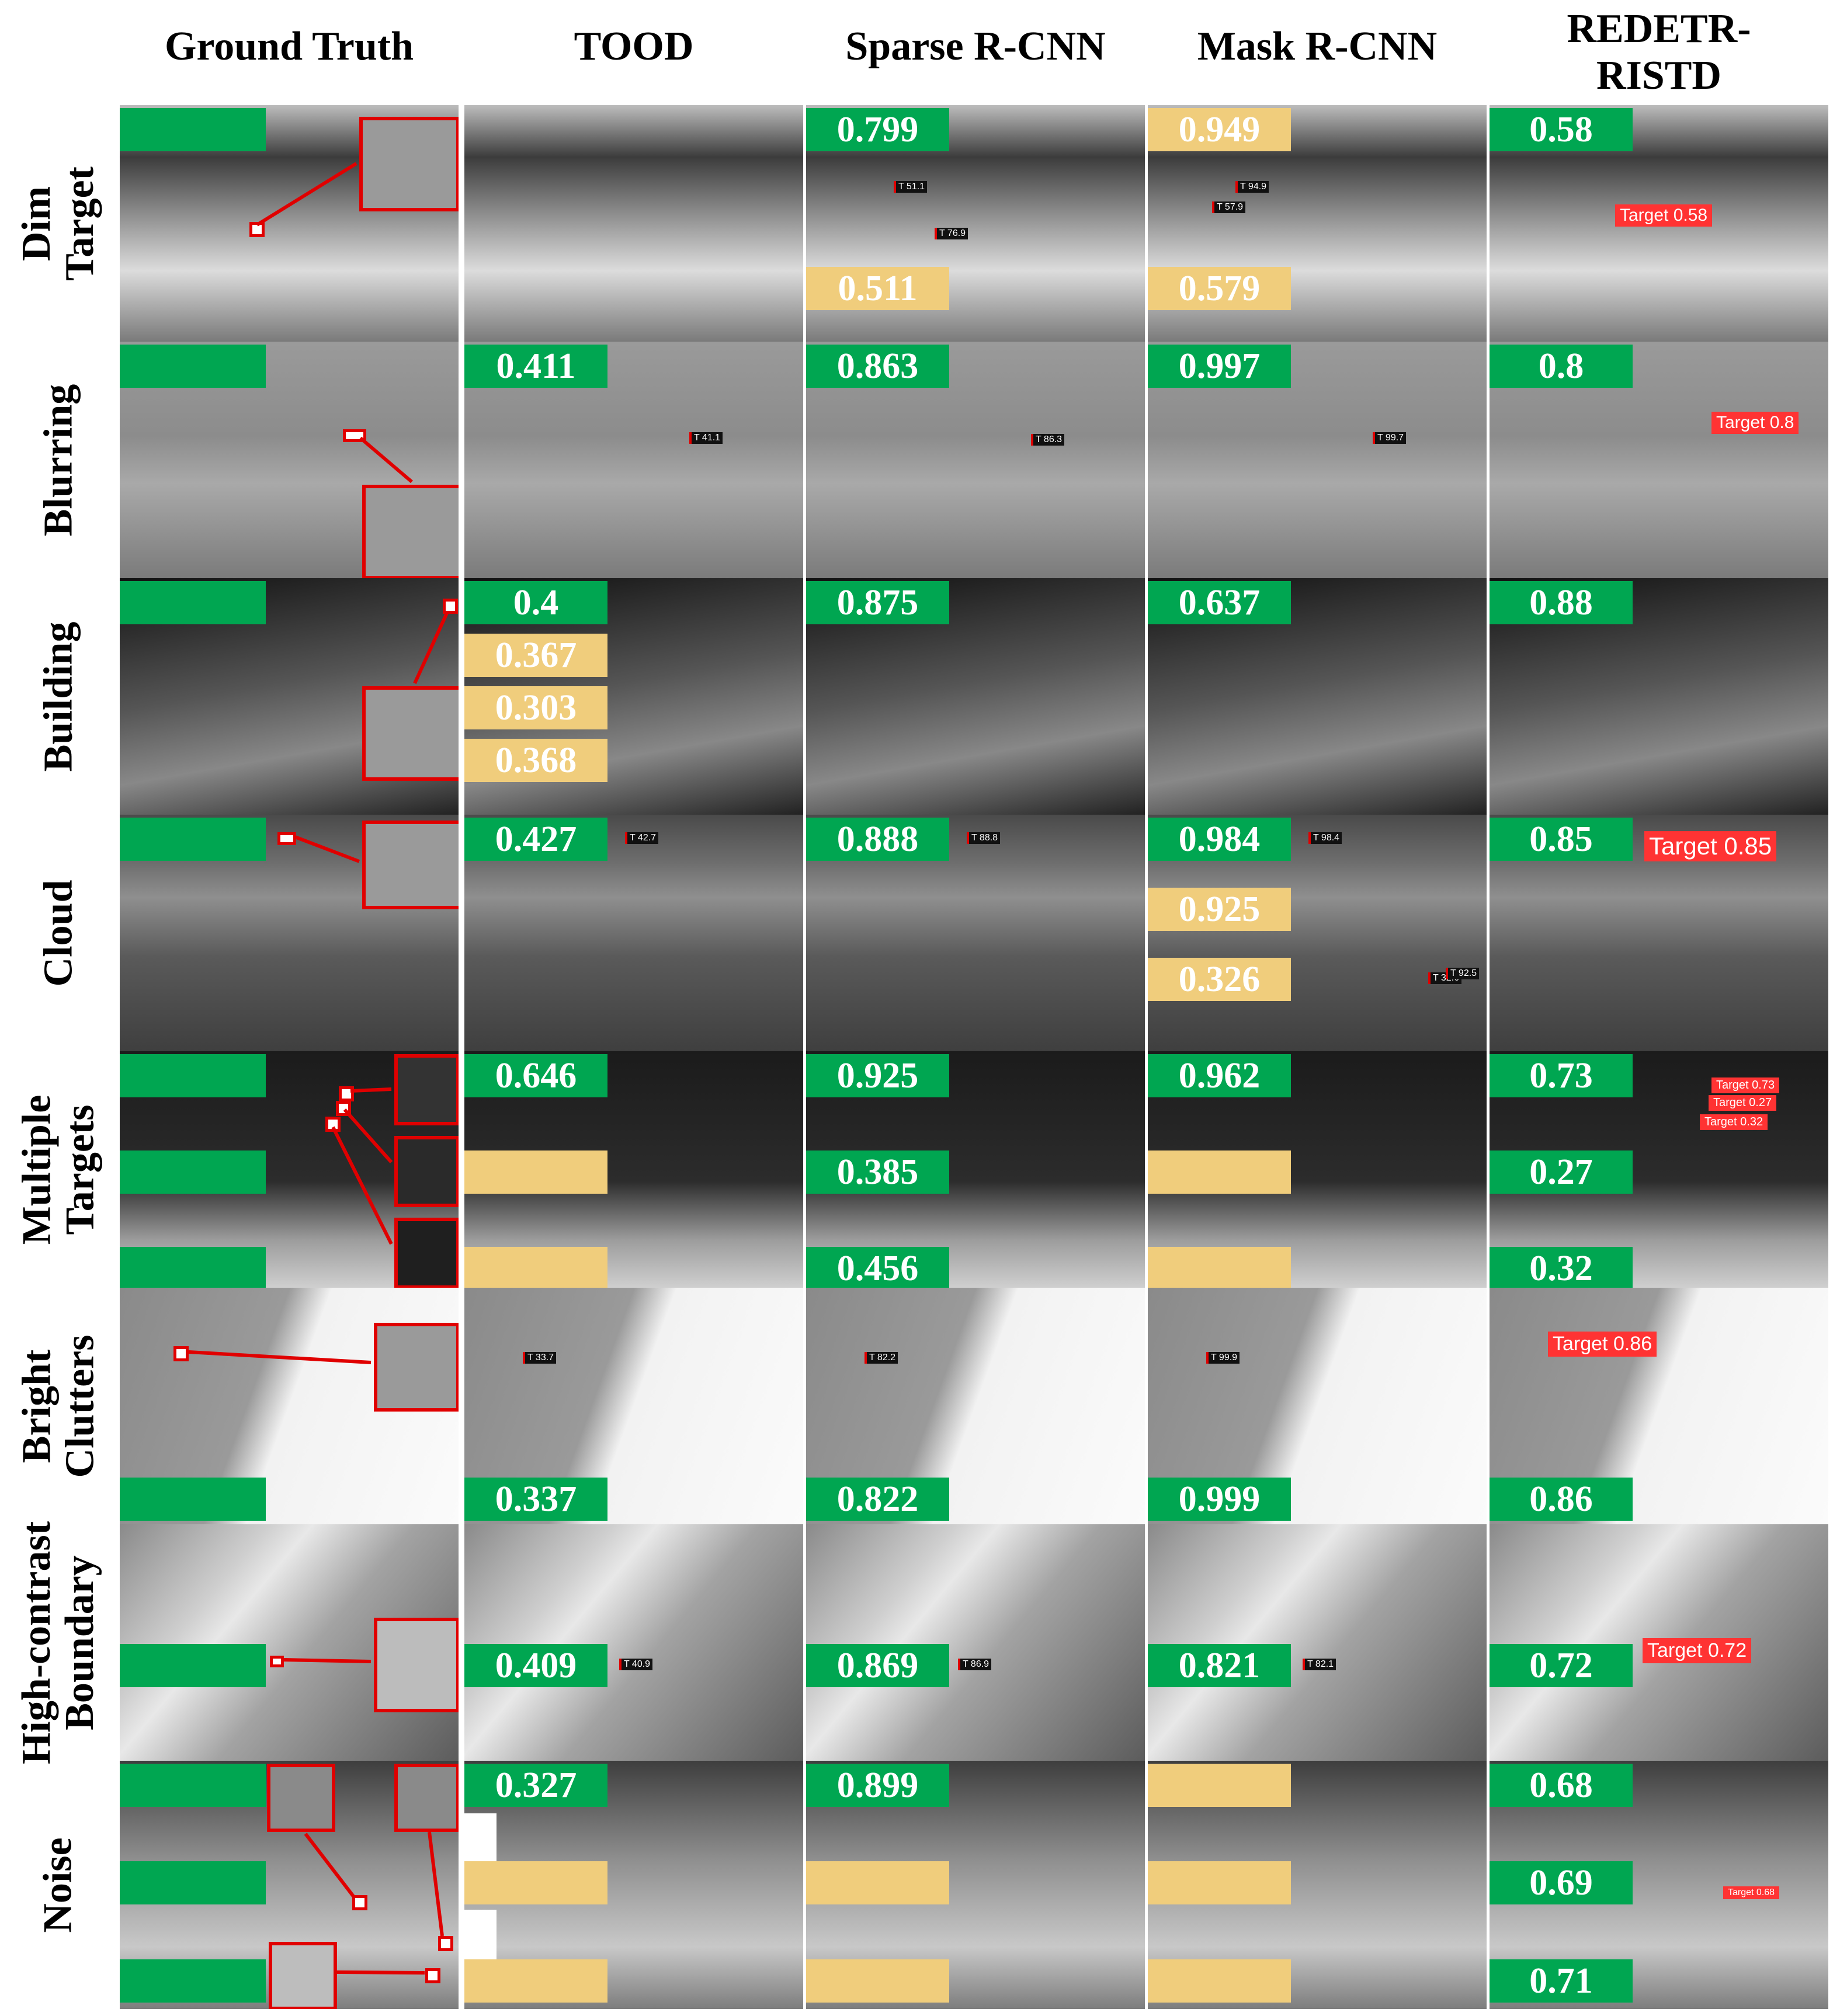 The image size is (1847, 2016). I want to click on score-label: 0.68, so click(1561, 1785).